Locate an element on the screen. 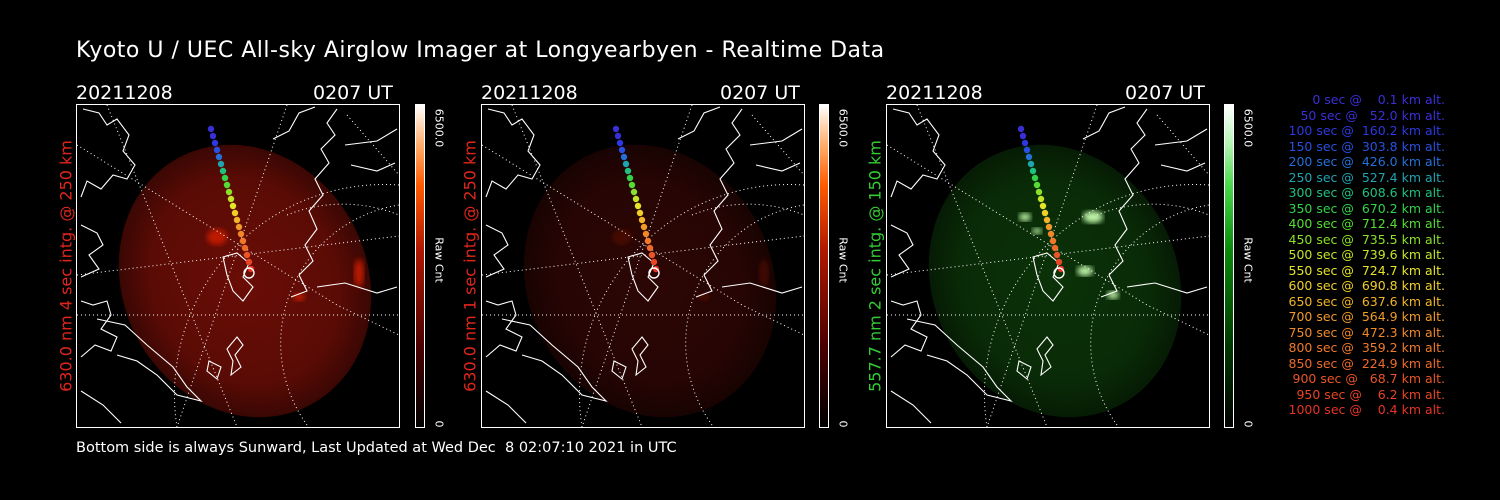 Image resolution: width=1500 pixels, height=500 pixels. legend-item: 0 sec @ 0.1 km alt. is located at coordinates (1372, 99).